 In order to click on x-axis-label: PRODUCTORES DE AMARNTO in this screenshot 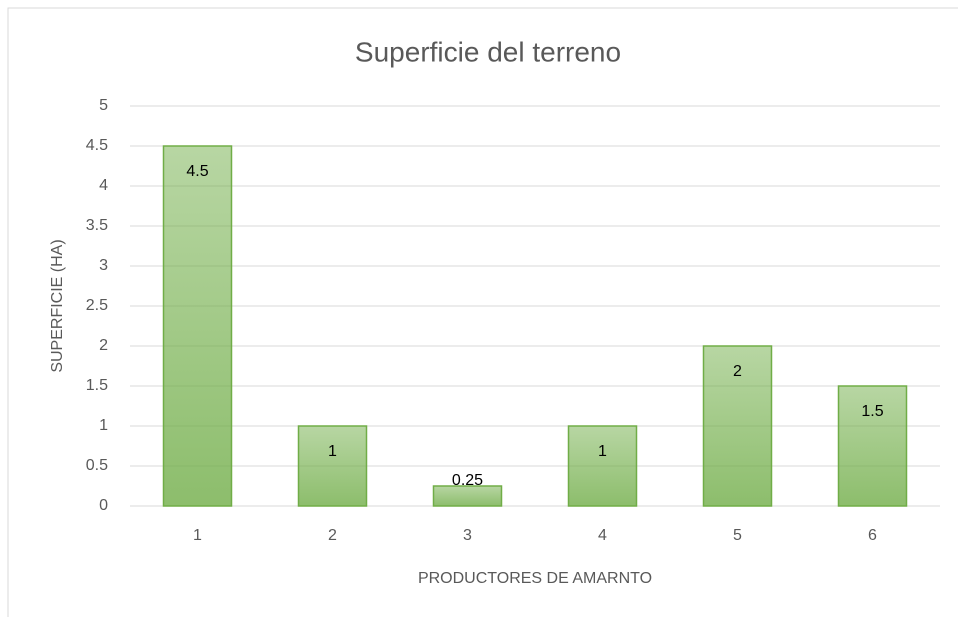, I will do `click(535, 578)`.